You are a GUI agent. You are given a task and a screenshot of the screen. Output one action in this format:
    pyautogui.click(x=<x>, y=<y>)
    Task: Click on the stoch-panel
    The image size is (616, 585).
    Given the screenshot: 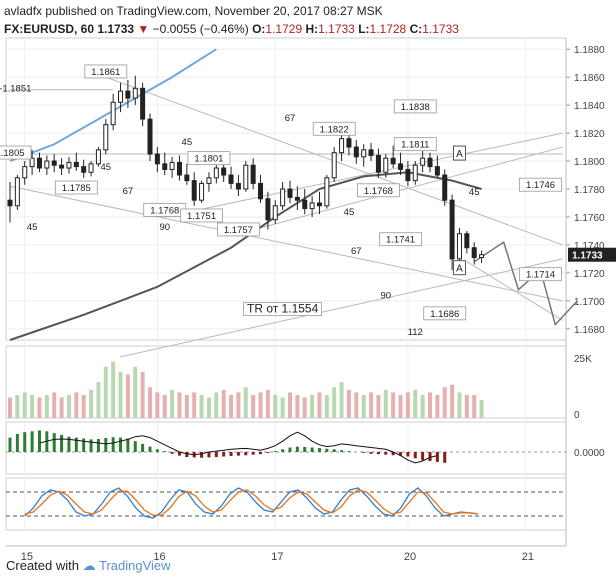 What is the action you would take?
    pyautogui.click(x=286, y=504)
    